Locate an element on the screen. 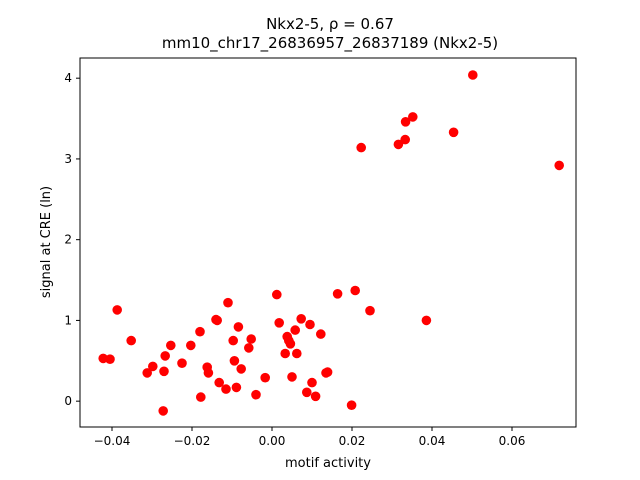 The width and height of the screenshot is (640, 480). y-axis-ticks: 0 1 2 3 4 is located at coordinates (72, 239).